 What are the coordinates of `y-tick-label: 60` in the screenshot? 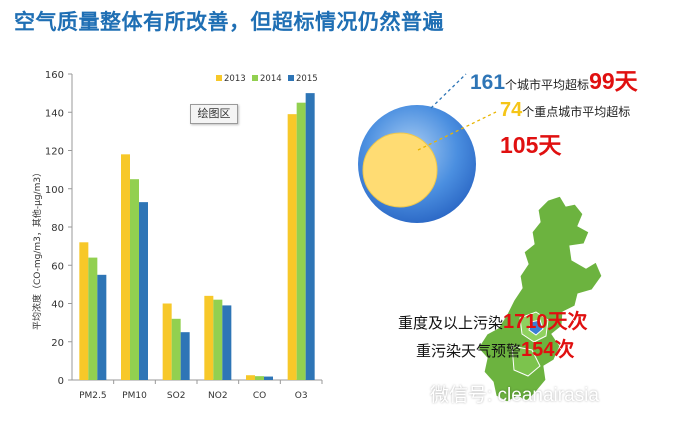 It's located at (57, 266).